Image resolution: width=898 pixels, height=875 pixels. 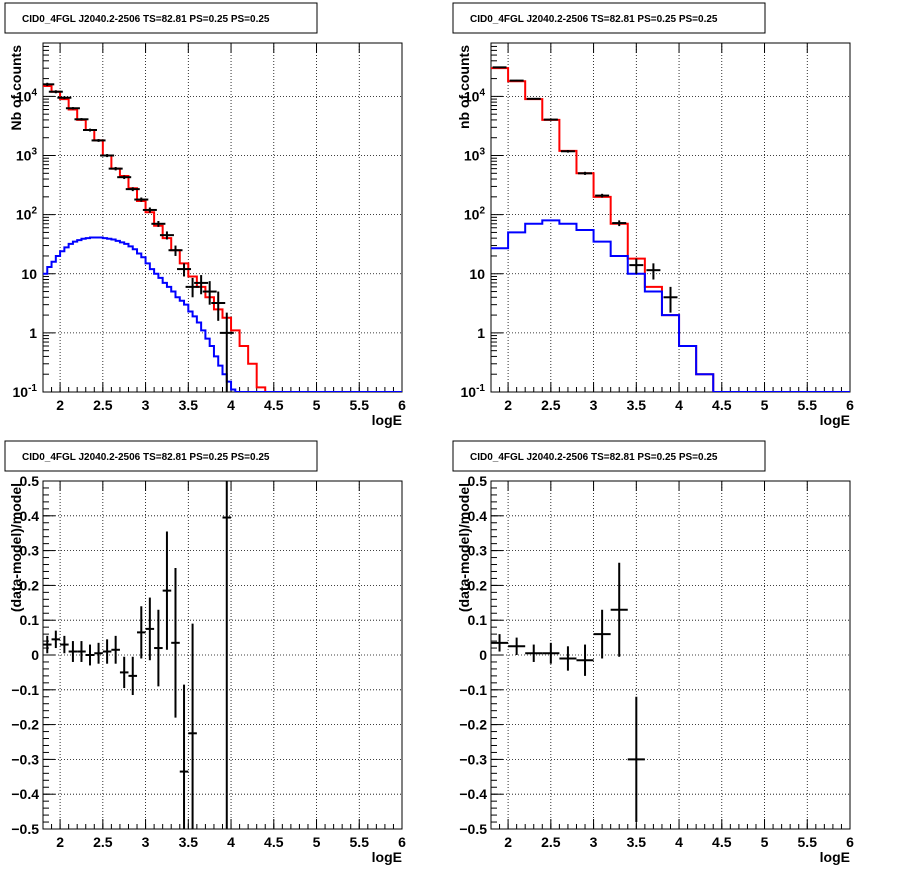 I want to click on y-tick-label: −0.5, so click(x=25, y=829).